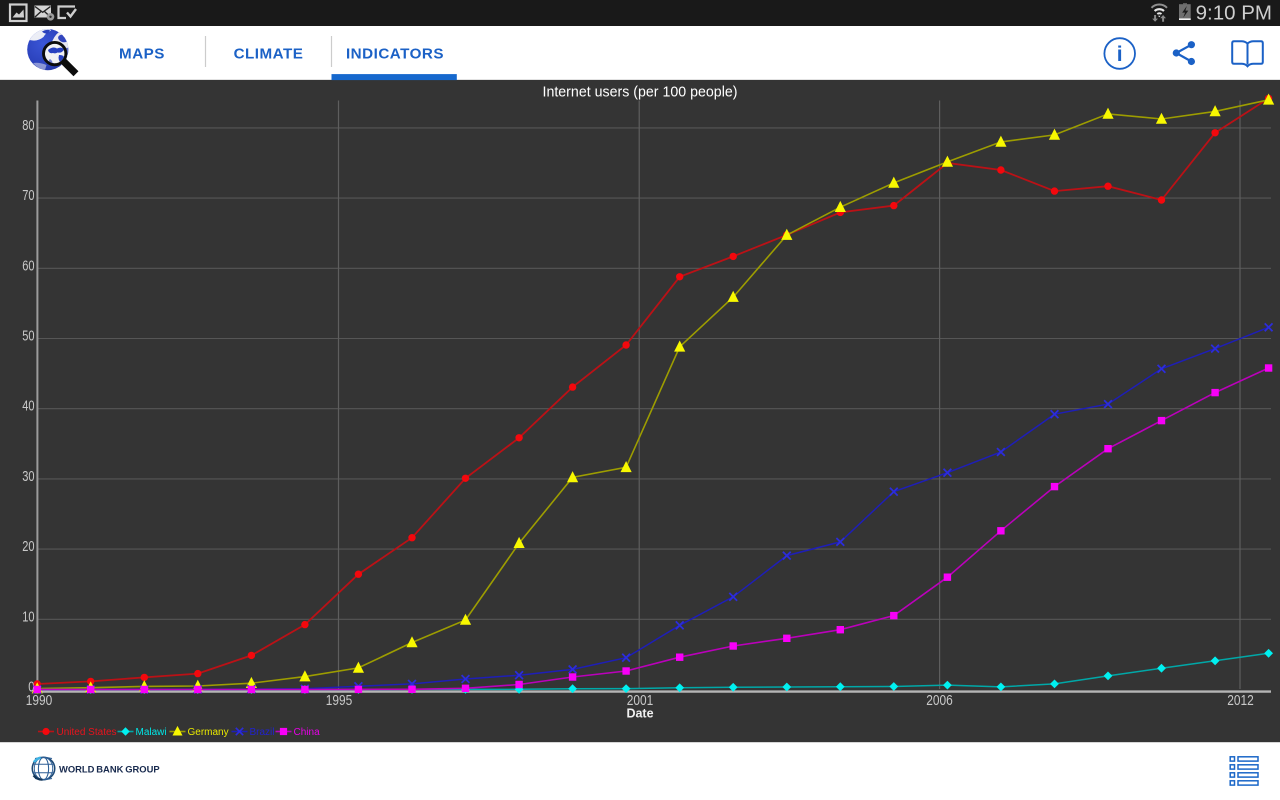 This screenshot has width=1280, height=800. Describe the element at coordinates (39, 701) in the screenshot. I see `svg-text: 1990` at that location.